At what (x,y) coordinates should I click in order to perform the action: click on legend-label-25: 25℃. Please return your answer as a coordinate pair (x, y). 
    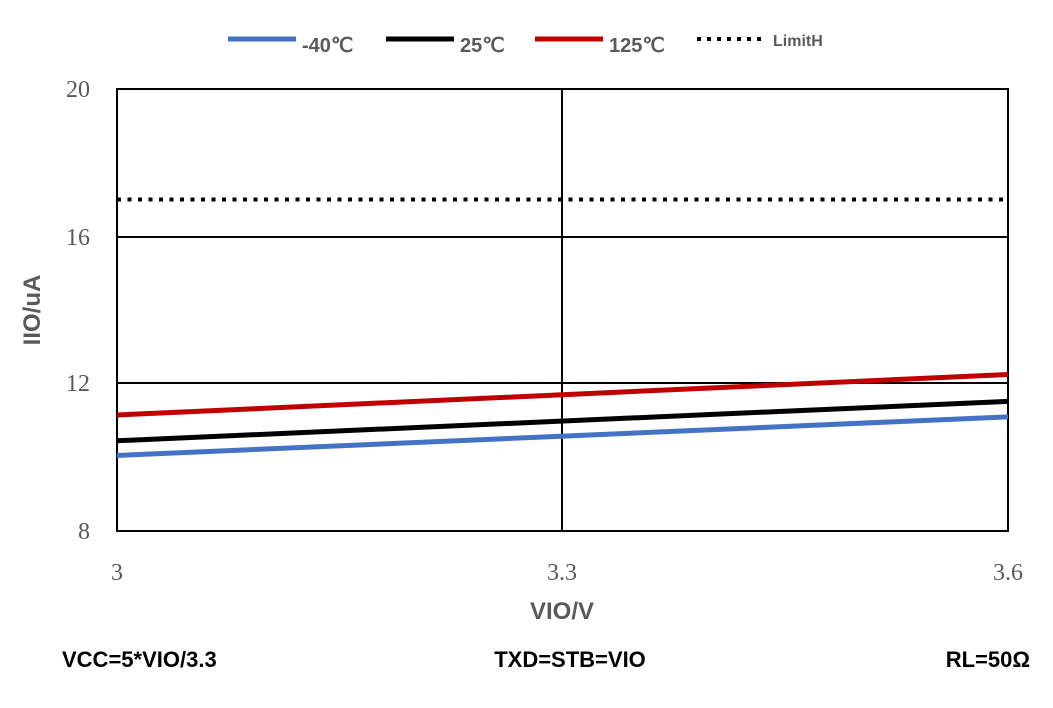
    Looking at the image, I should click on (482, 46).